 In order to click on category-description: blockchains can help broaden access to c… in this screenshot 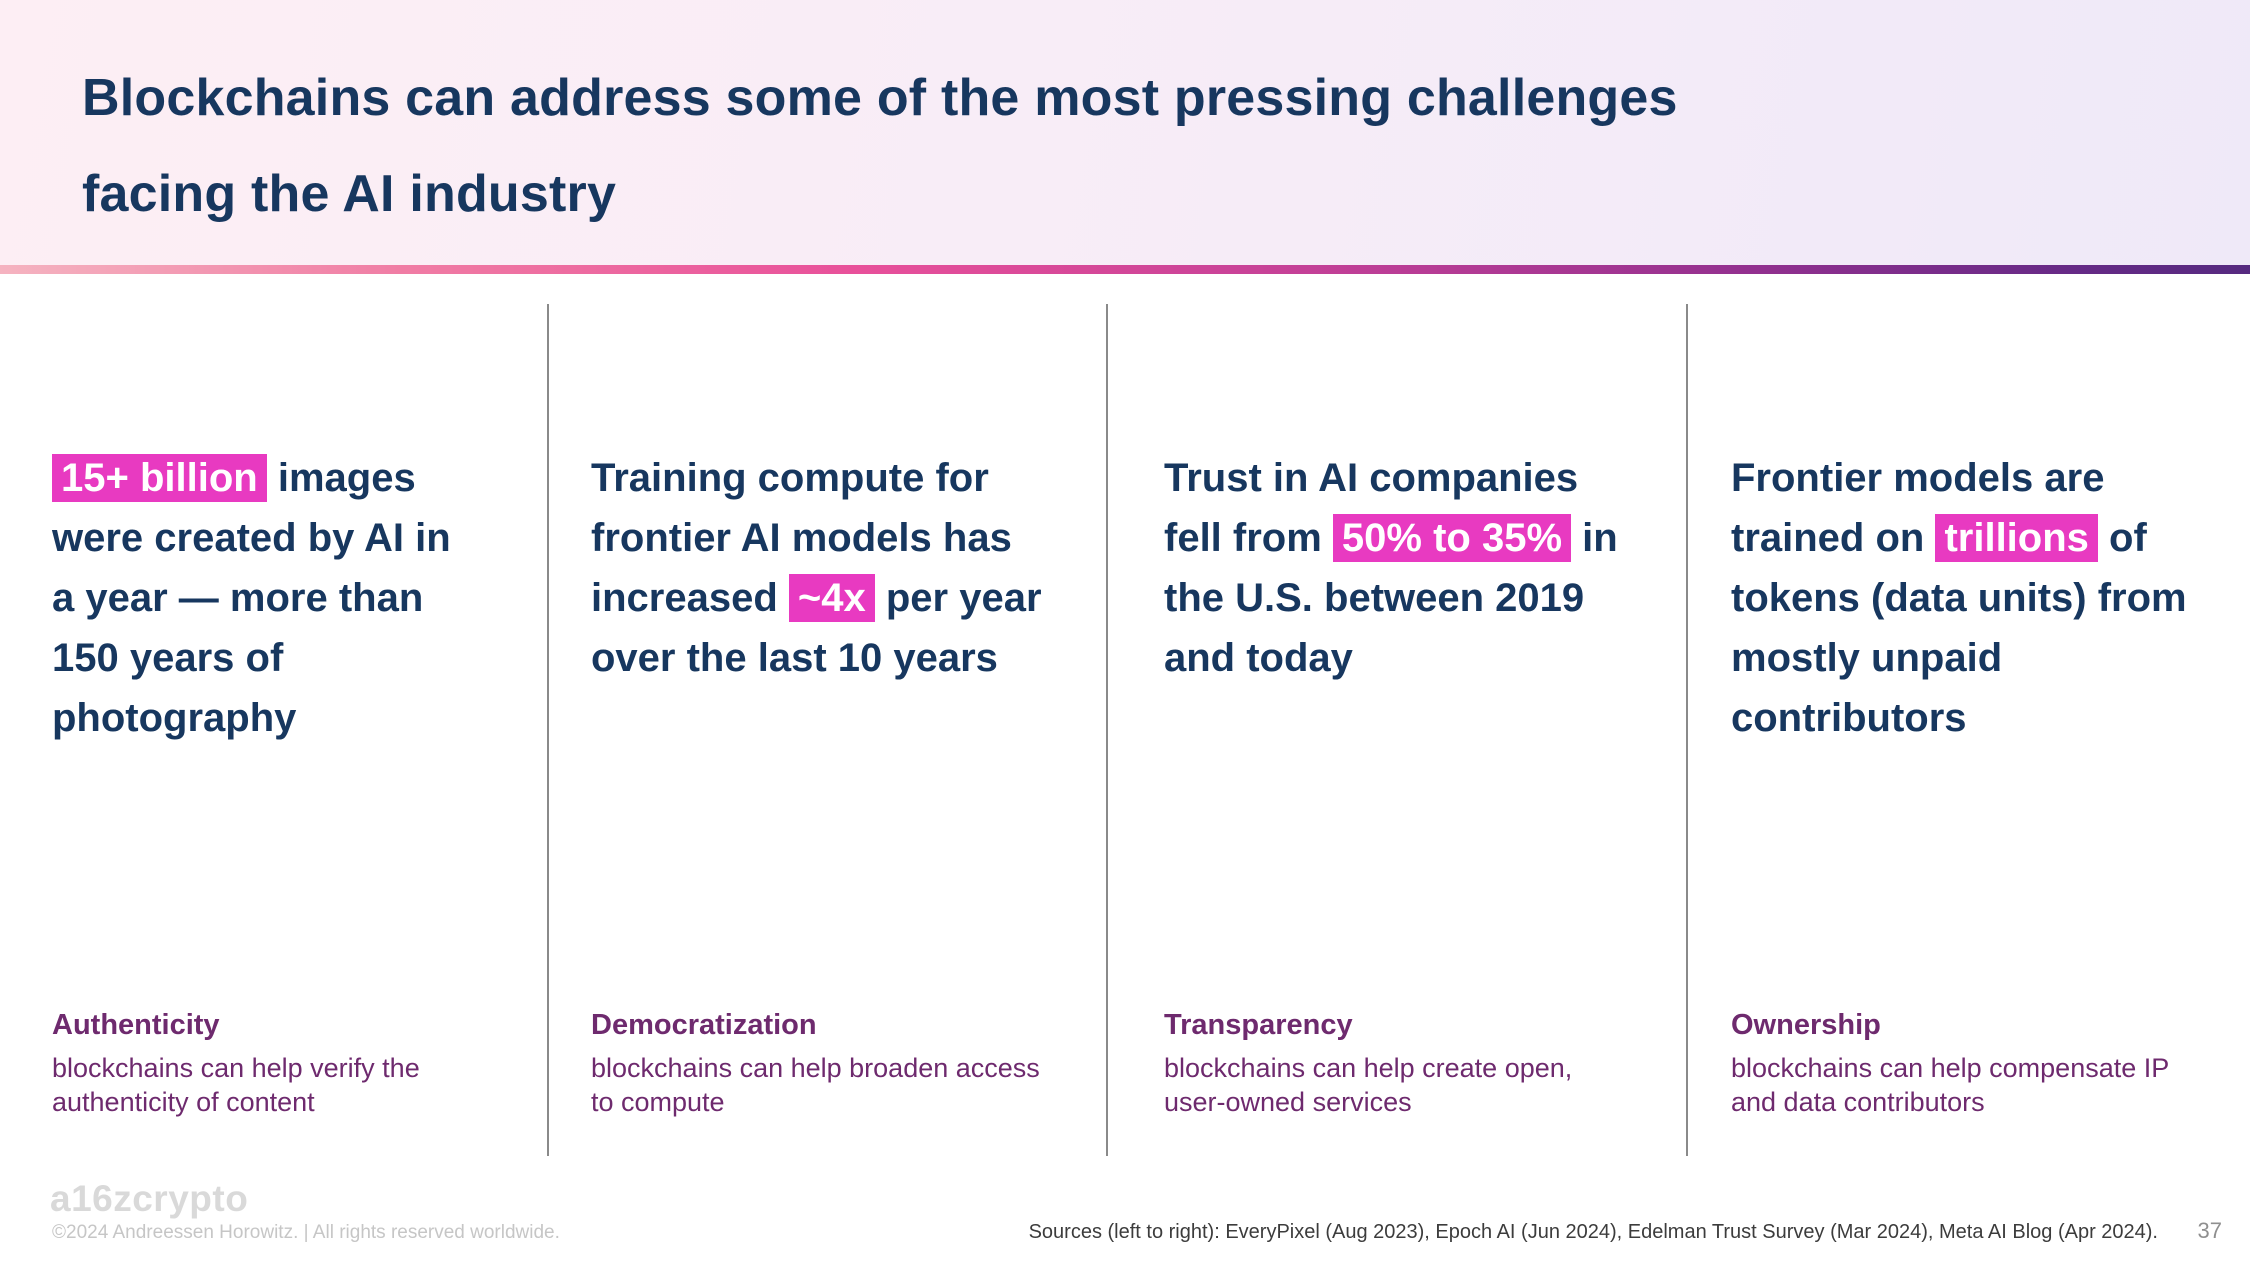, I will do `click(815, 1085)`.